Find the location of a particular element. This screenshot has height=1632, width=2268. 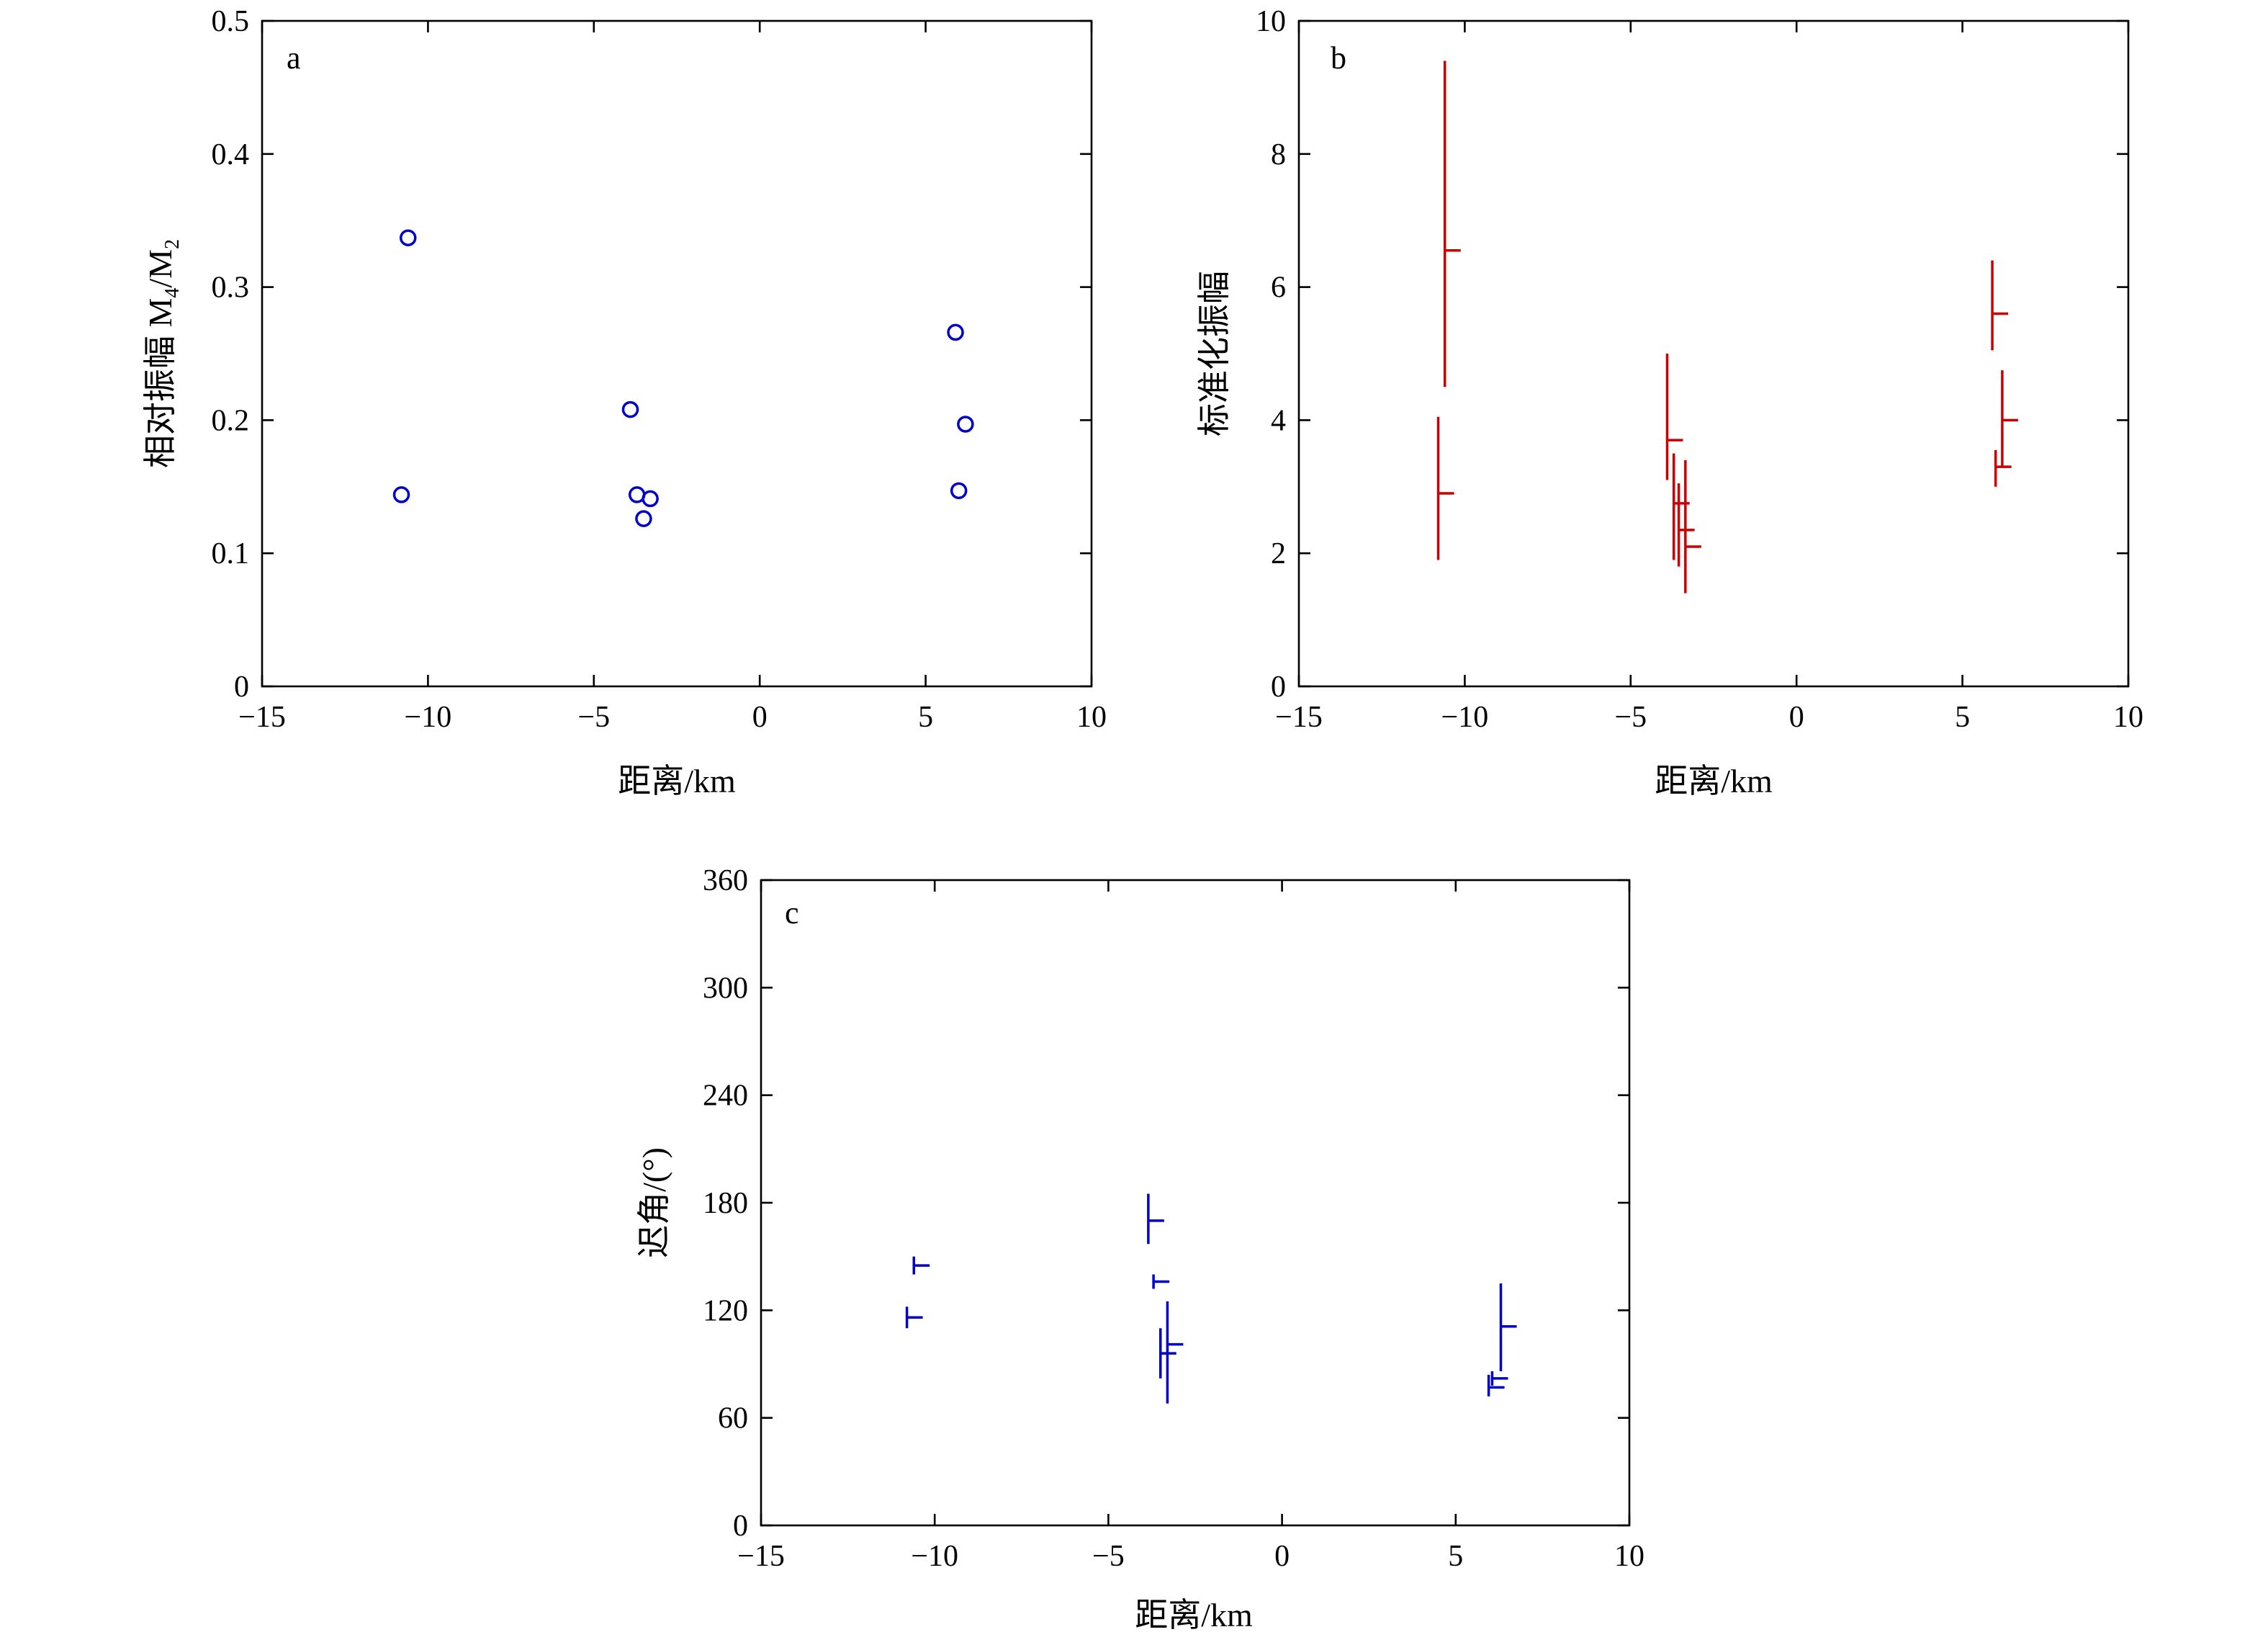

panel-a-y-axis-label: 相对振幅 M4/M2 is located at coordinates (163, 353).